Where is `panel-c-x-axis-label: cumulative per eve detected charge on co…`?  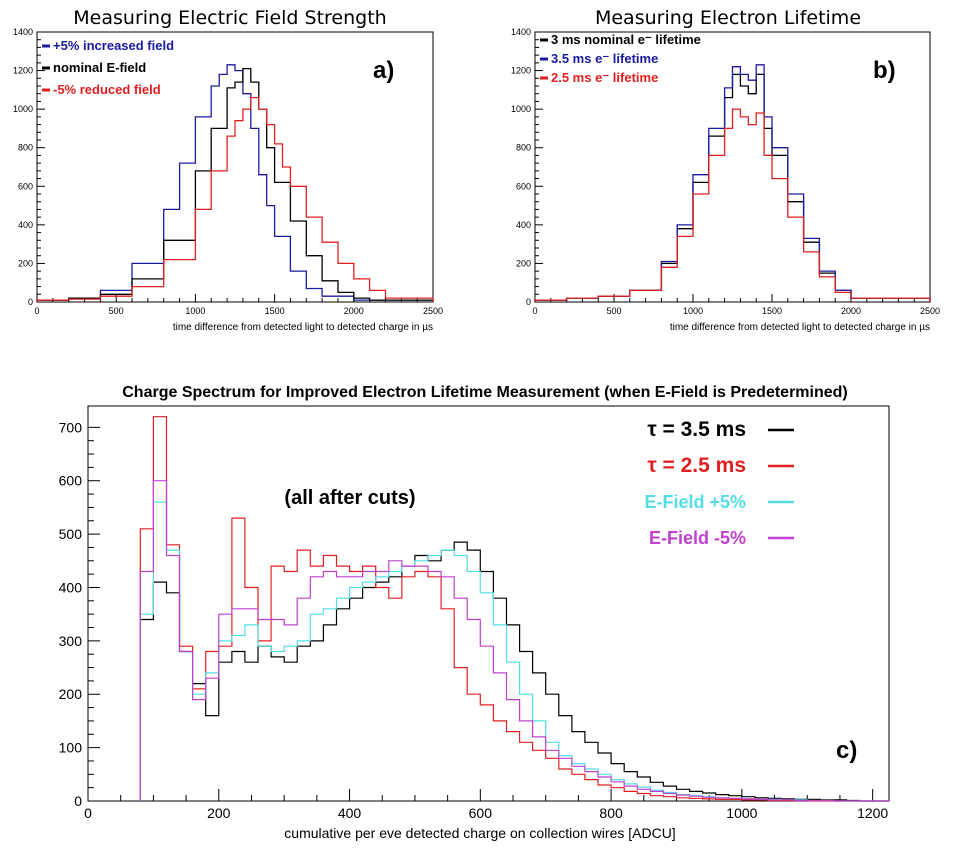
panel-c-x-axis-label: cumulative per eve detected charge on co… is located at coordinates (479, 833).